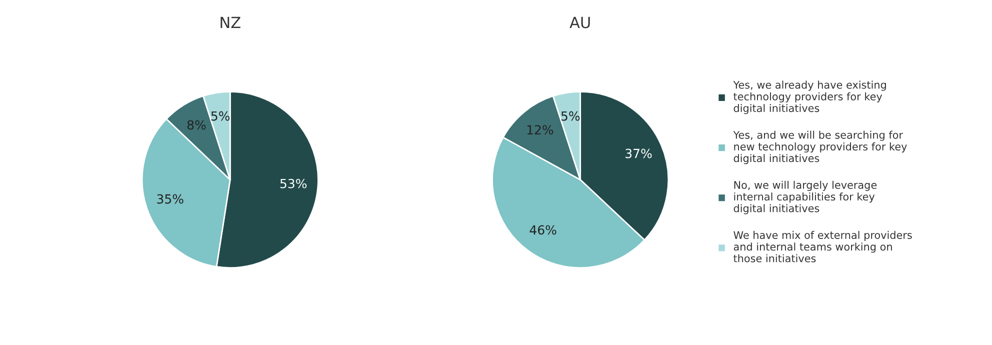  What do you see at coordinates (543, 230) in the screenshot?
I see `data-label: 46%` at bounding box center [543, 230].